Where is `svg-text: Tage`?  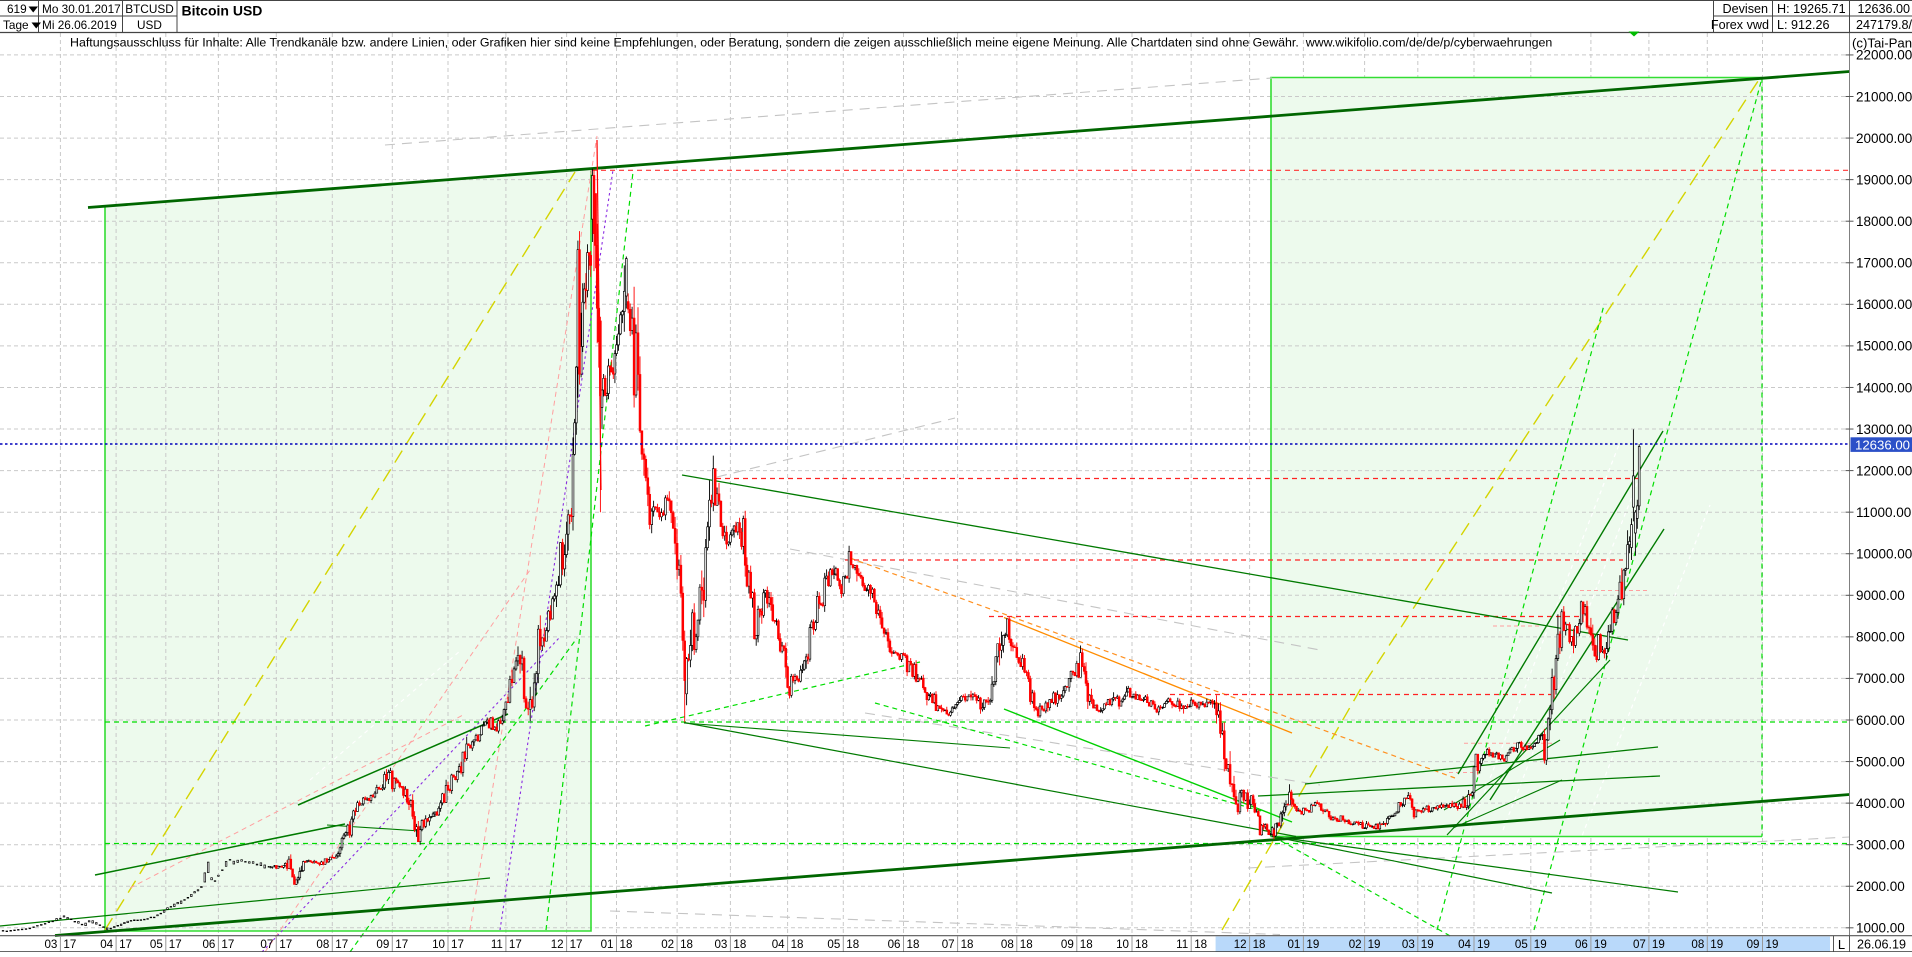 svg-text: Tage is located at coordinates (16, 25).